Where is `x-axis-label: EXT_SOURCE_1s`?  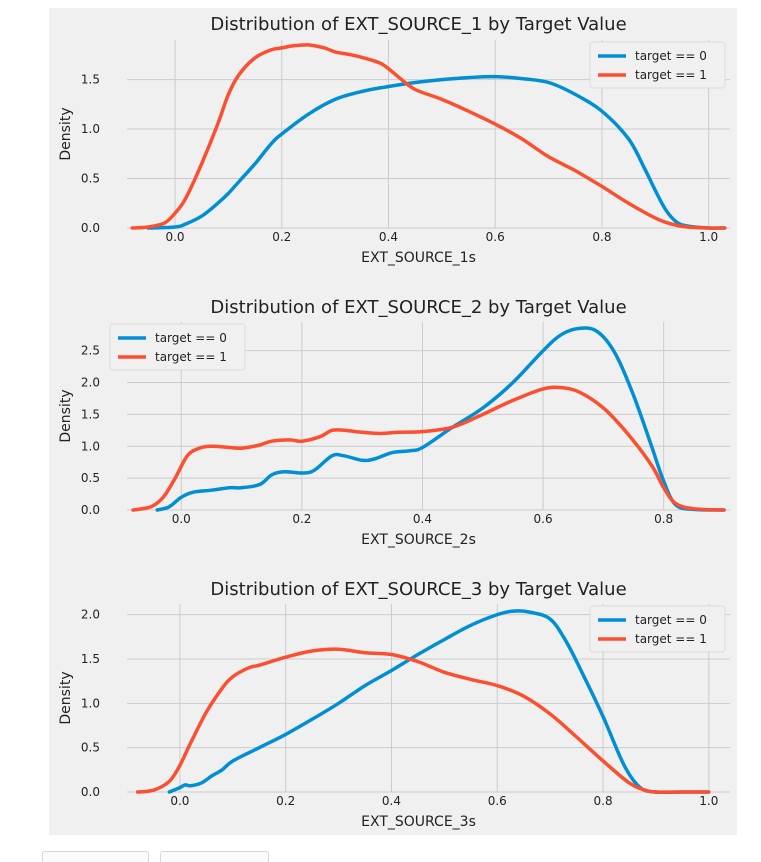 x-axis-label: EXT_SOURCE_1s is located at coordinates (418, 258).